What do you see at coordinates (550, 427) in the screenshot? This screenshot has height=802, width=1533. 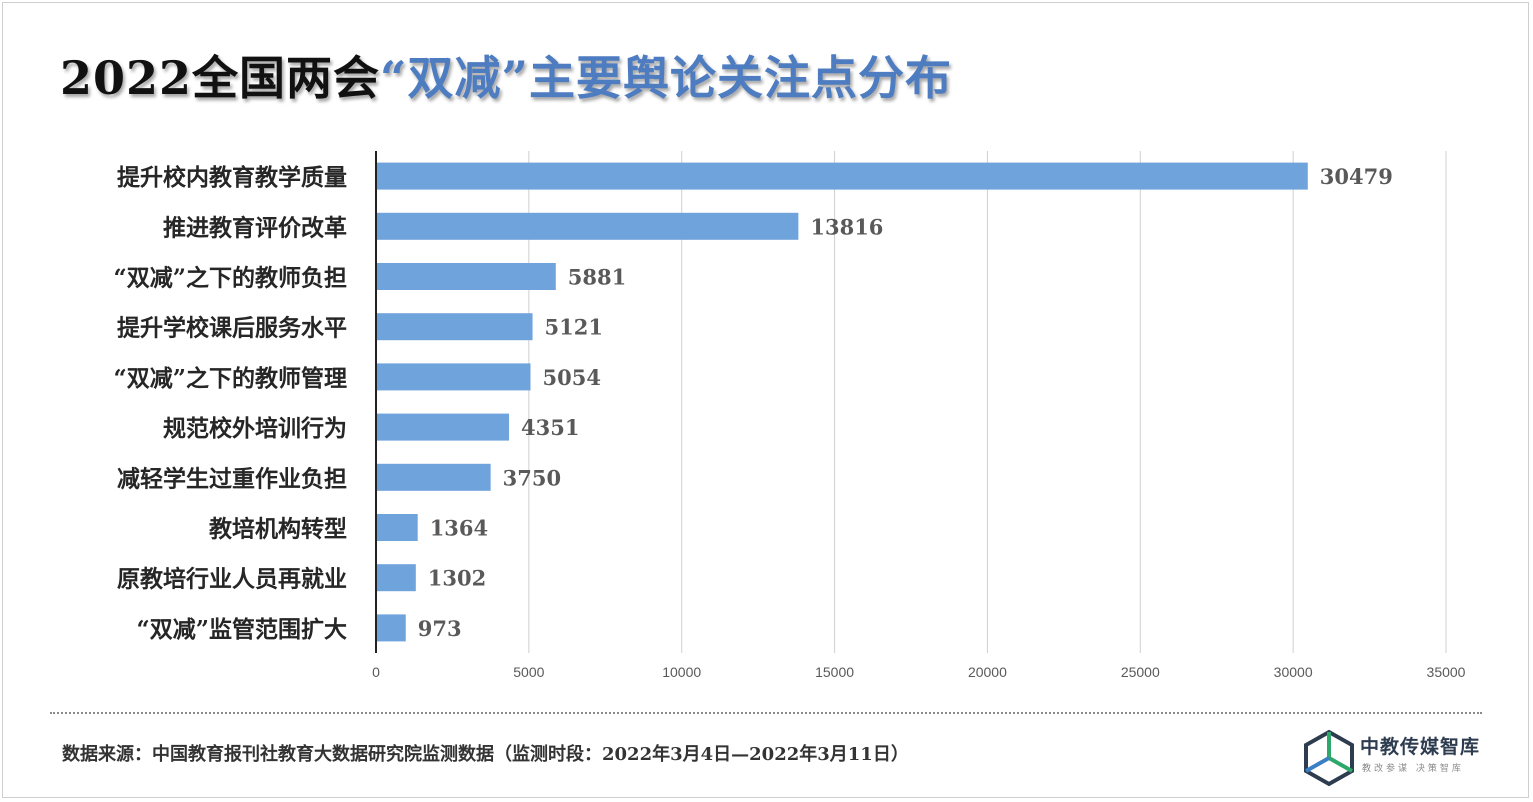 I see `value-label: 4351` at bounding box center [550, 427].